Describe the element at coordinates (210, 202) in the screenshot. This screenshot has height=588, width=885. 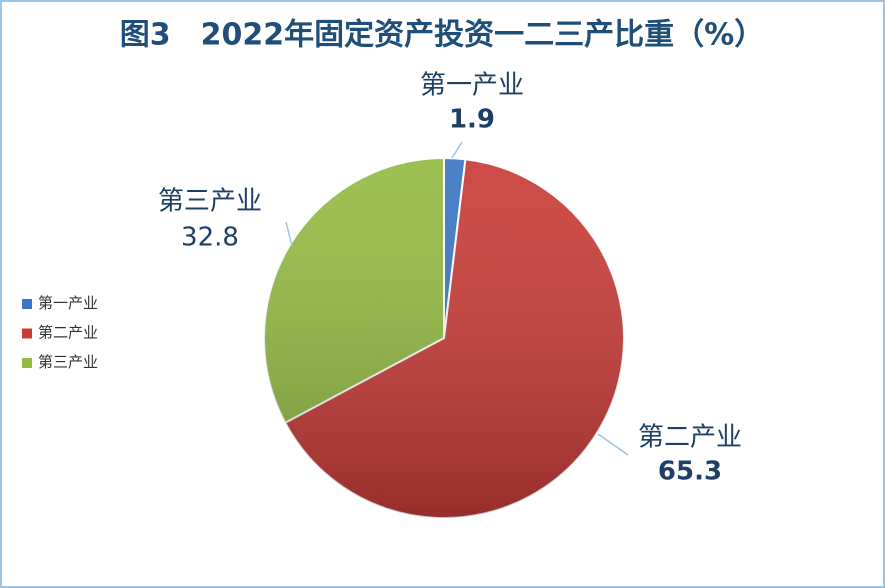
I see `data-label-name: 第三产业` at that location.